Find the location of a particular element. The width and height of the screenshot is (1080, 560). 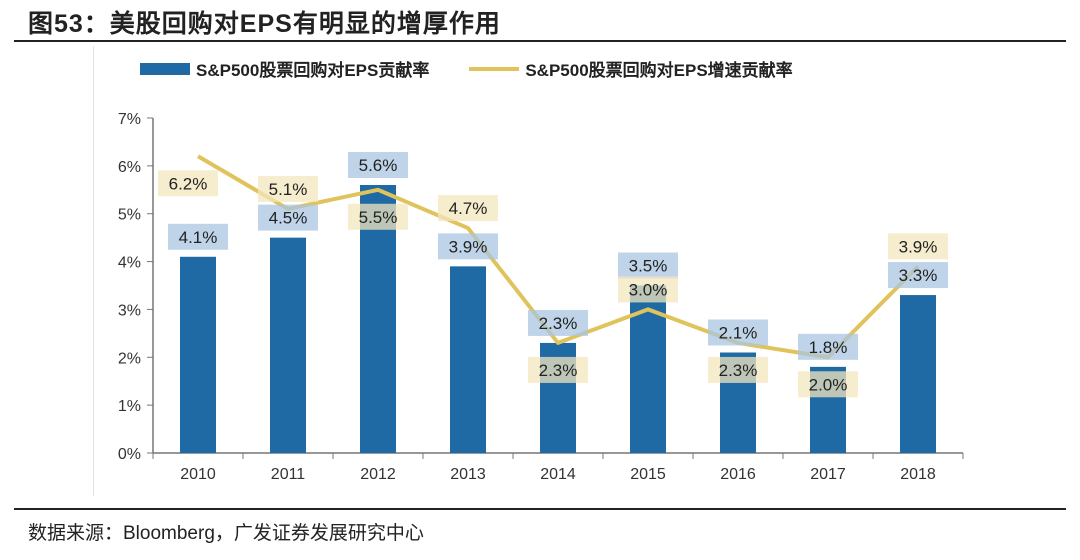

legend-item-line: S&P500股票回购对EPS增速贡献率 is located at coordinates (631, 68).